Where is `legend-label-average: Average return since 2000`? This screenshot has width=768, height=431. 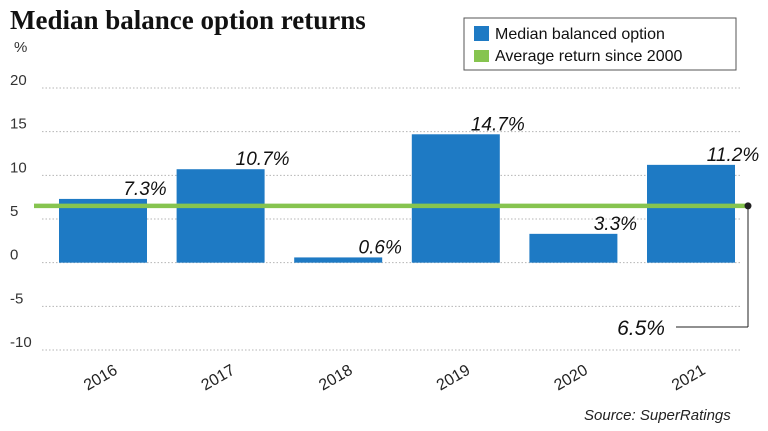 legend-label-average: Average return since 2000 is located at coordinates (588, 56).